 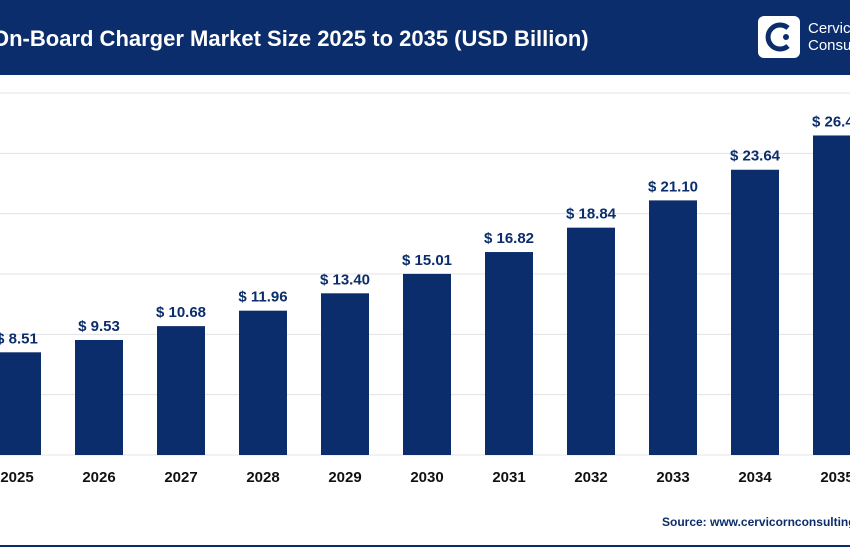 I want to click on brand-line: Cervicorn, so click(x=829, y=28).